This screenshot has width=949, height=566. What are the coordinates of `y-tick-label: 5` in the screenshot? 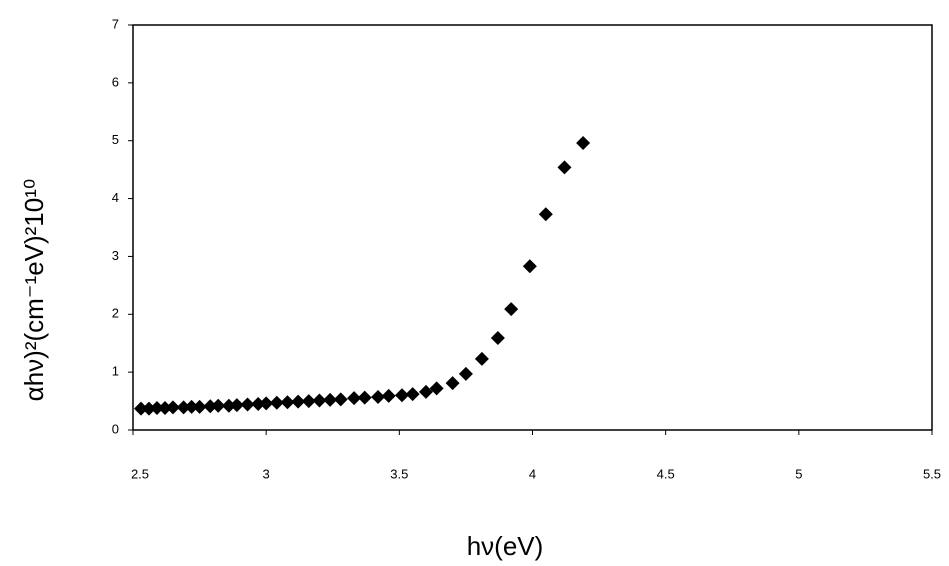 It's located at (115, 139).